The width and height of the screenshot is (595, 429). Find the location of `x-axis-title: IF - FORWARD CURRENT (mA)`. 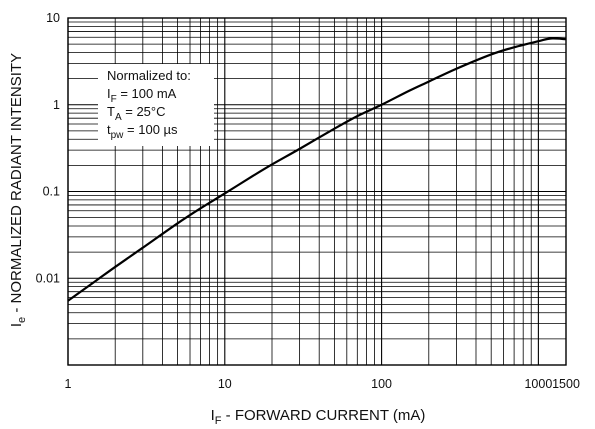

x-axis-title: IF - FORWARD CURRENT (mA) is located at coordinates (318, 417).